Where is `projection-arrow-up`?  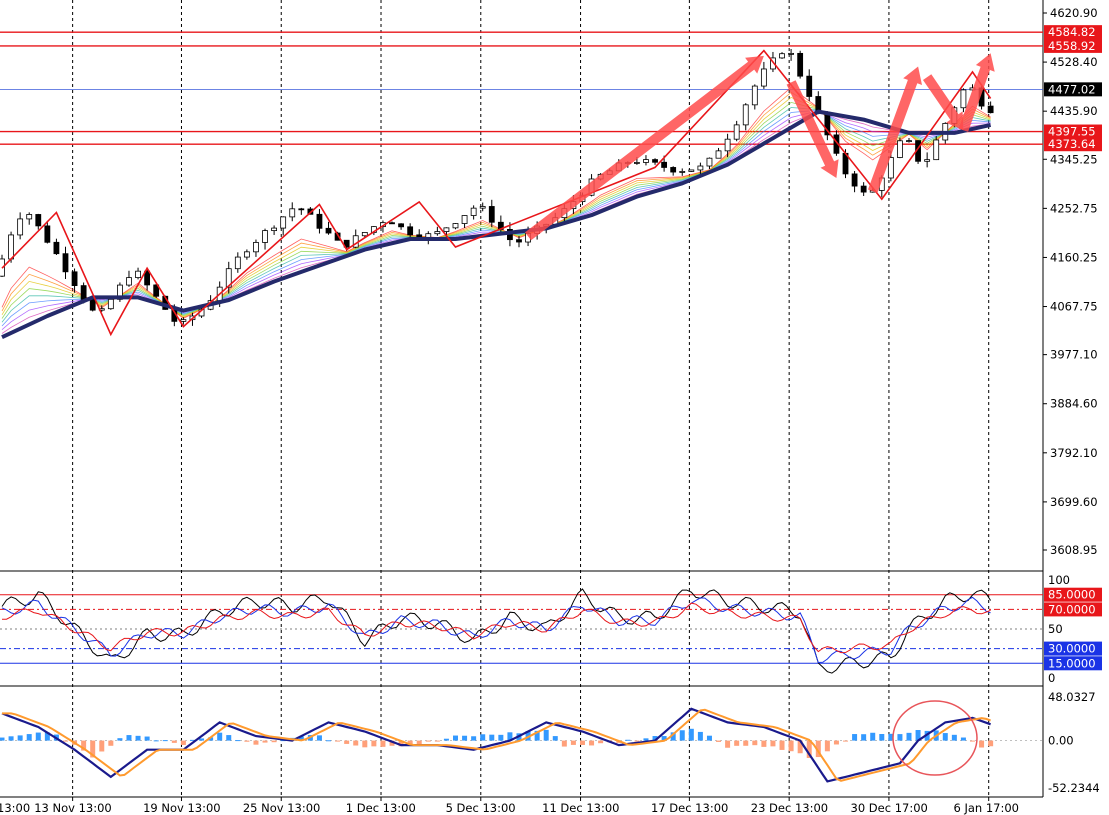
projection-arrow-up is located at coordinates (976, 92).